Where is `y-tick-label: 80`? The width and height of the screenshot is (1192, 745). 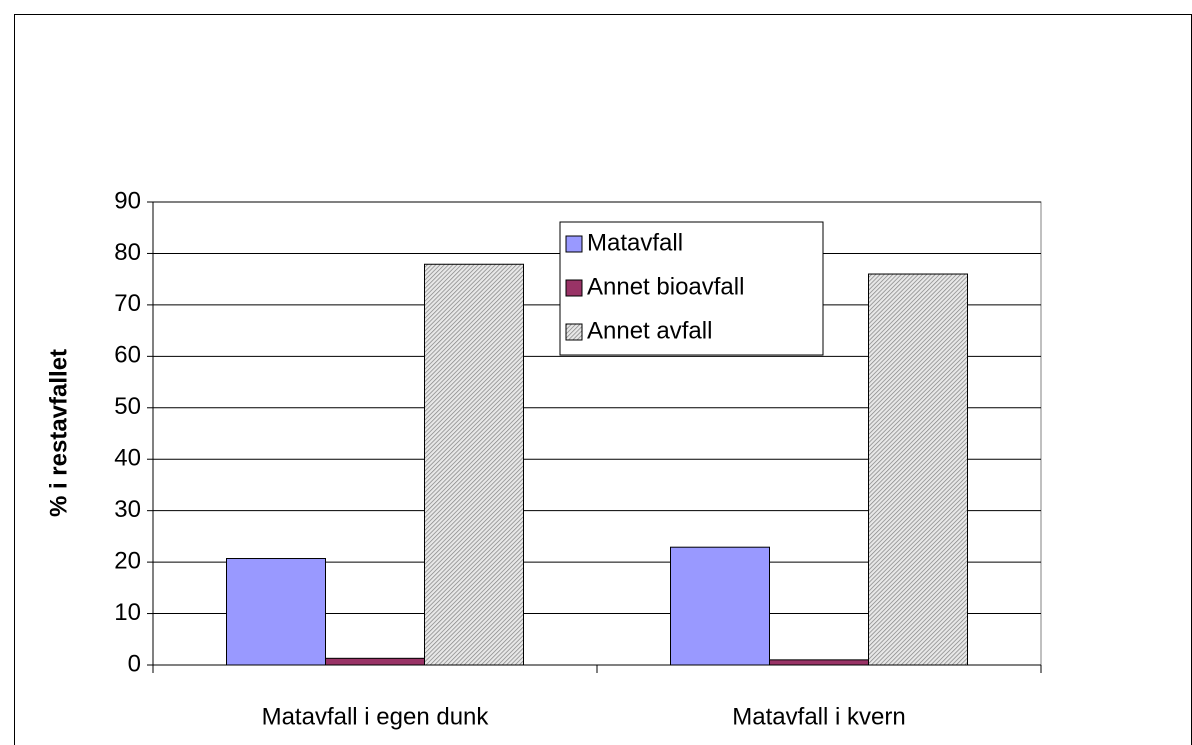 y-tick-label: 80 is located at coordinates (127, 252).